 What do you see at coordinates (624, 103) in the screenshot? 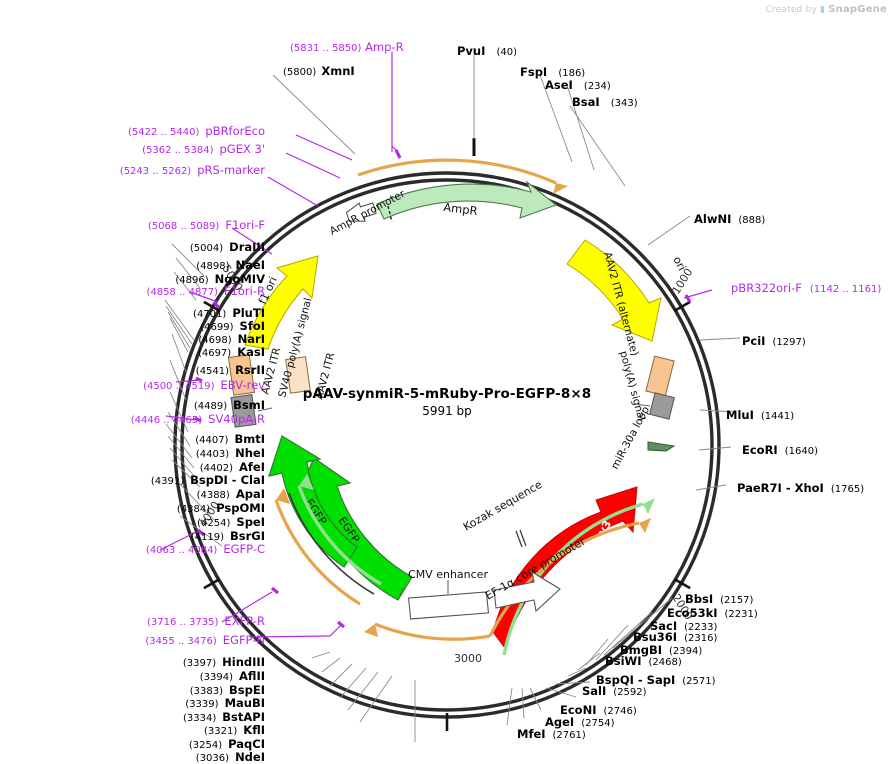
I see `label-bsai-pos: (343)` at bounding box center [624, 103].